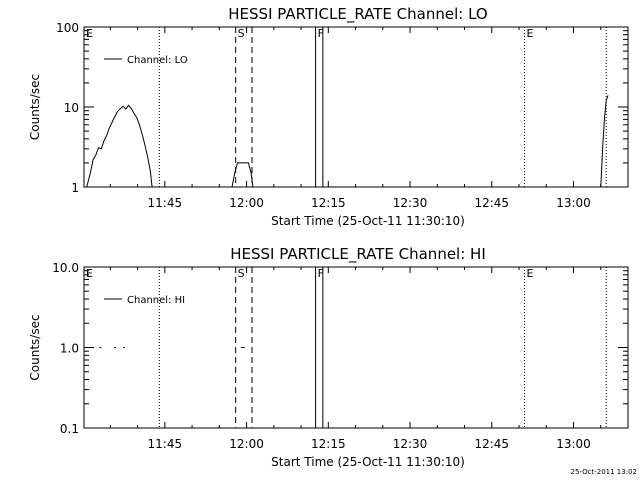  I want to click on lo-x-tick-label: 11:45, so click(165, 203).